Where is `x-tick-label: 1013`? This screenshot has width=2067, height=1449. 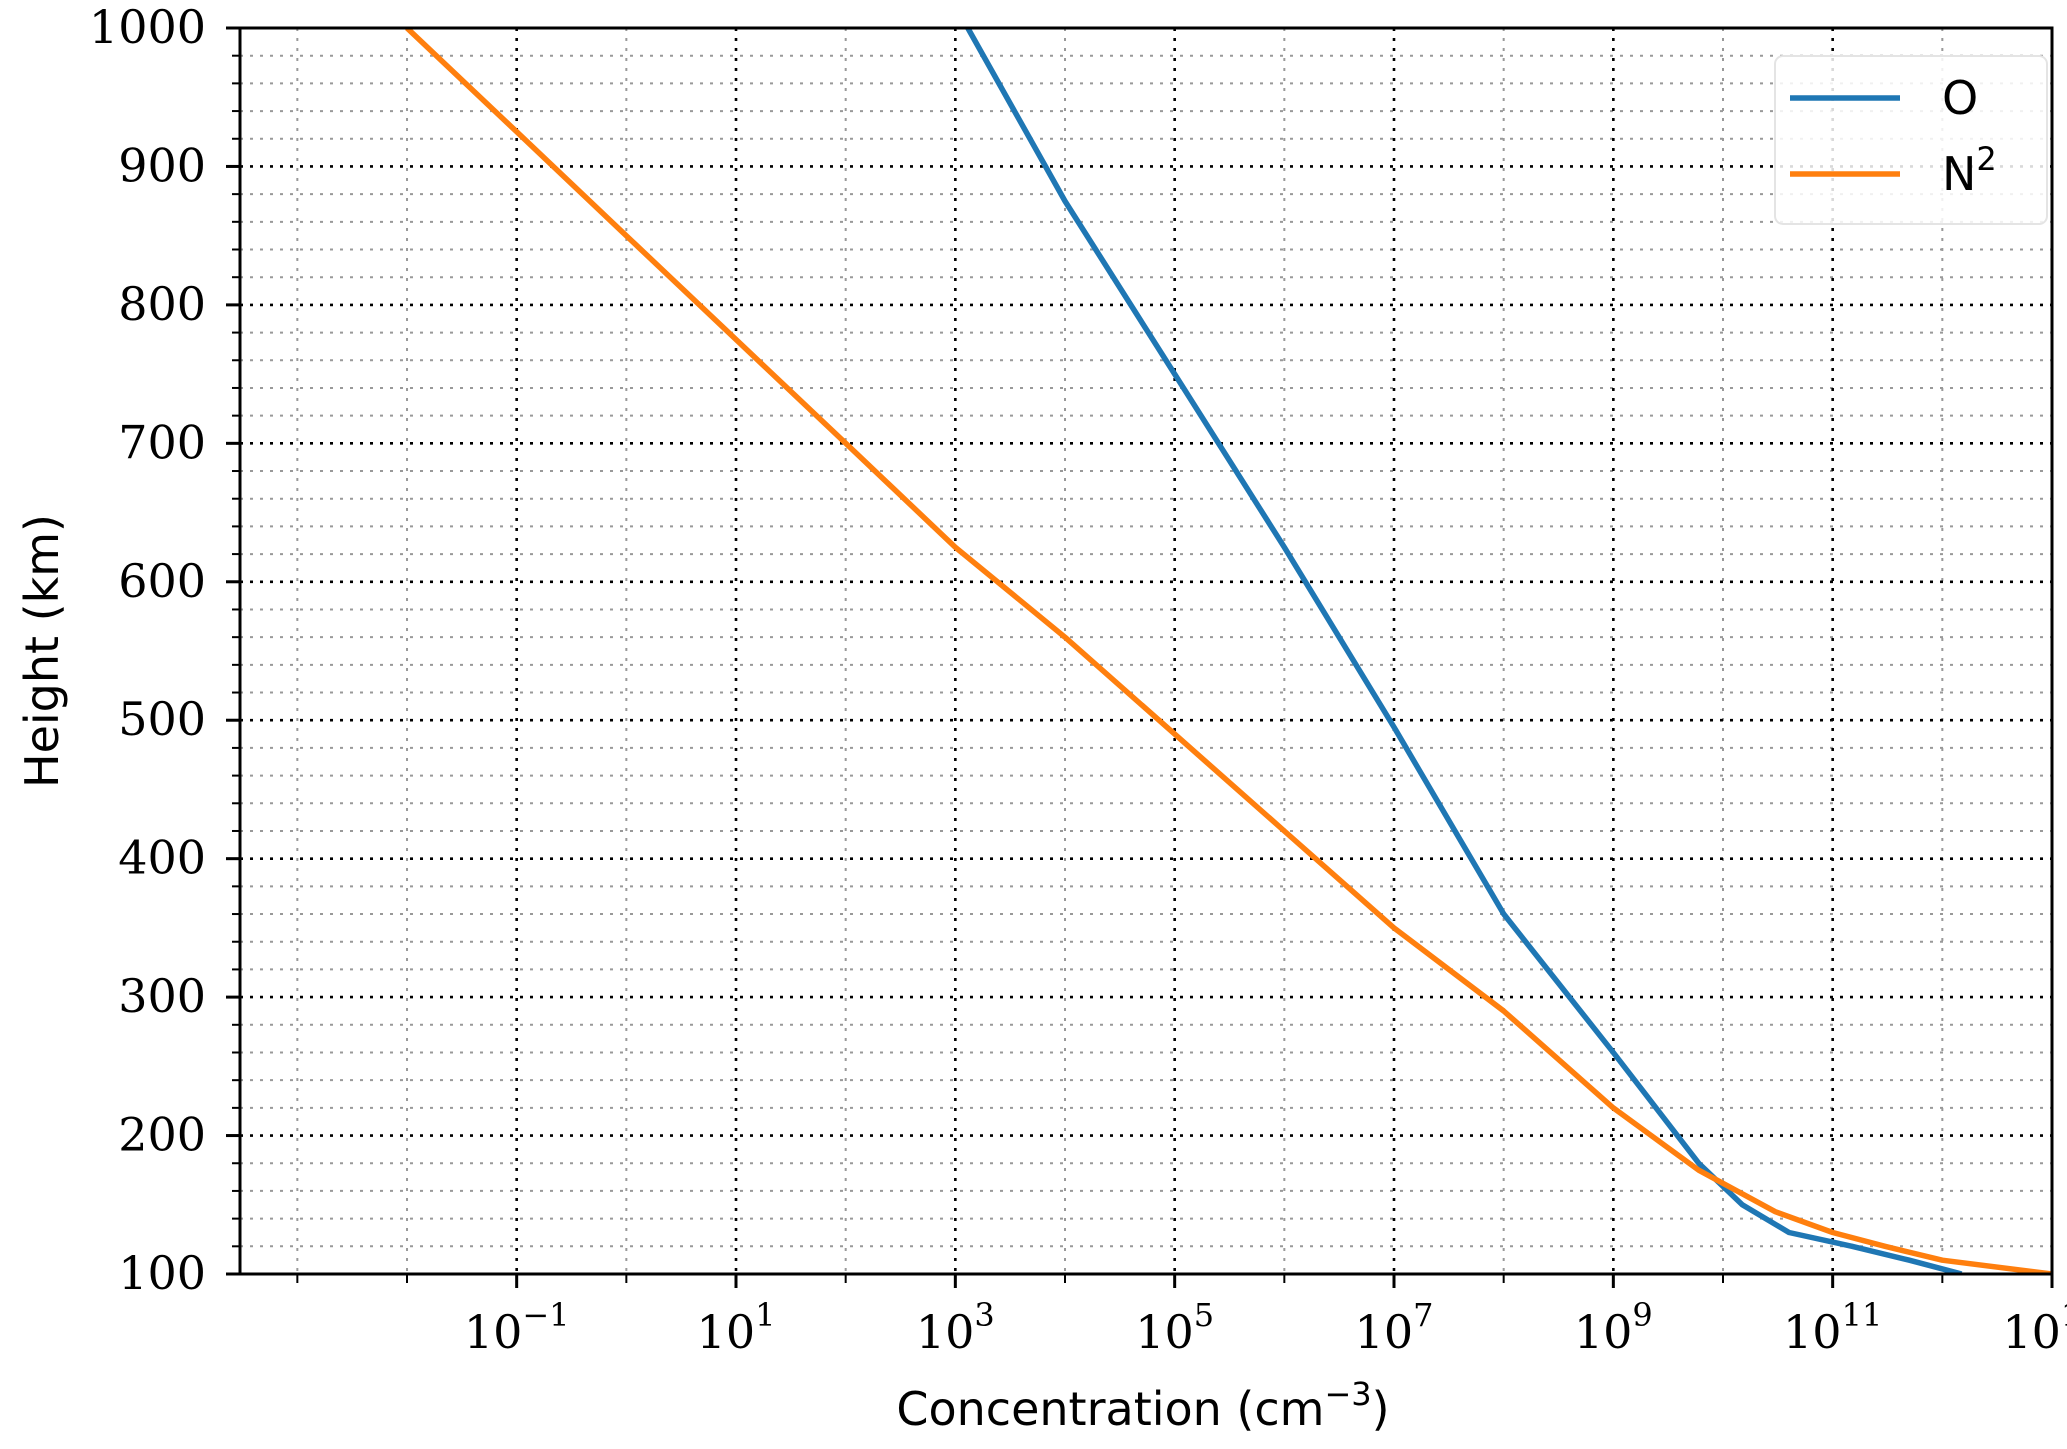 x-tick-label: 1013 is located at coordinates (2034, 1327).